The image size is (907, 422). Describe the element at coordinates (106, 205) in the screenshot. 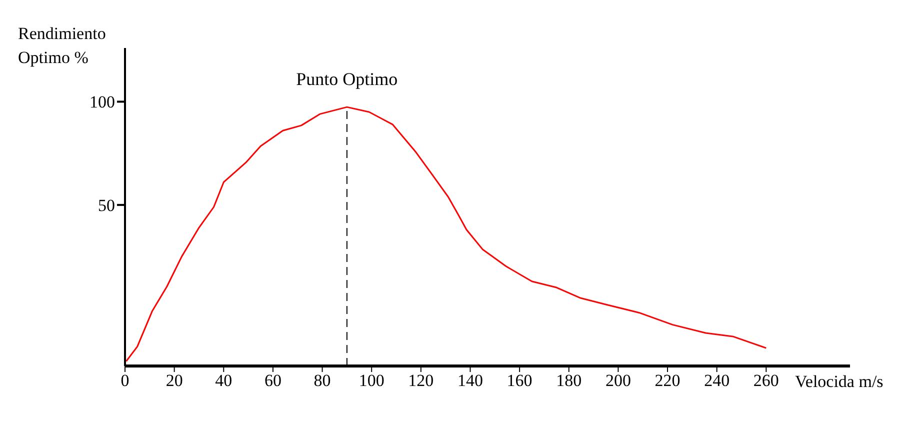

I see `y-tick-label: 50` at that location.